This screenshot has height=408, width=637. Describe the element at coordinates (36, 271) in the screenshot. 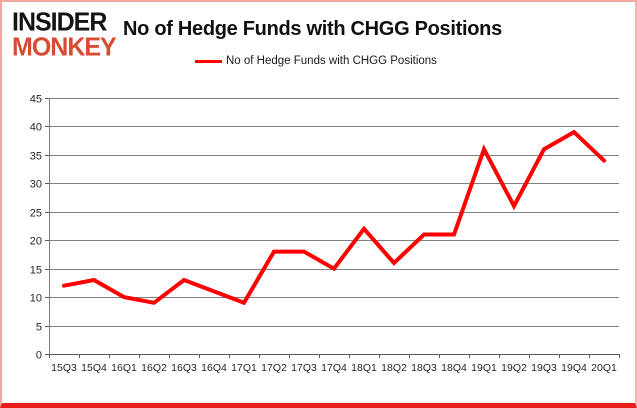

I see `svg-text: 15` at that location.